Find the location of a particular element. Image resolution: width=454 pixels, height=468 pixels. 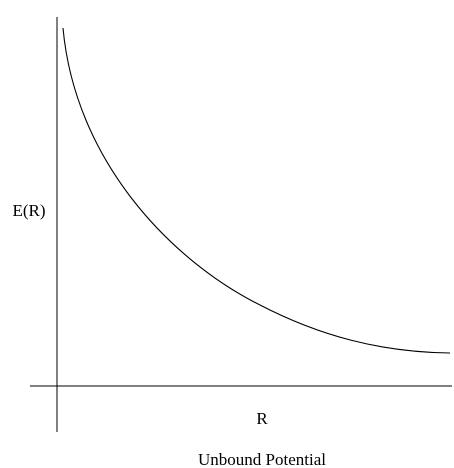

caption: Unbound Potential is located at coordinates (262, 459).